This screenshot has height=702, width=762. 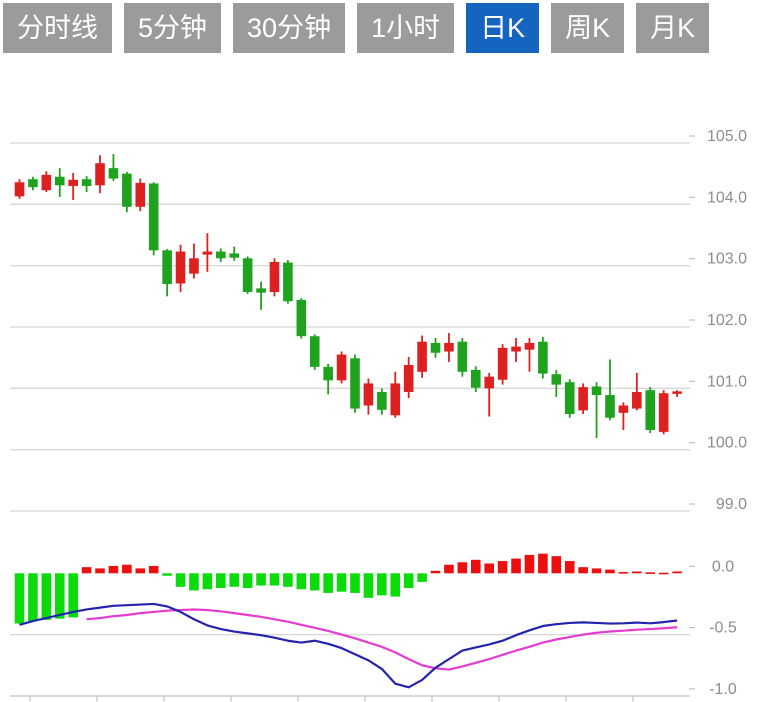 What do you see at coordinates (727, 197) in the screenshot?
I see `svg-text: 104.0` at bounding box center [727, 197].